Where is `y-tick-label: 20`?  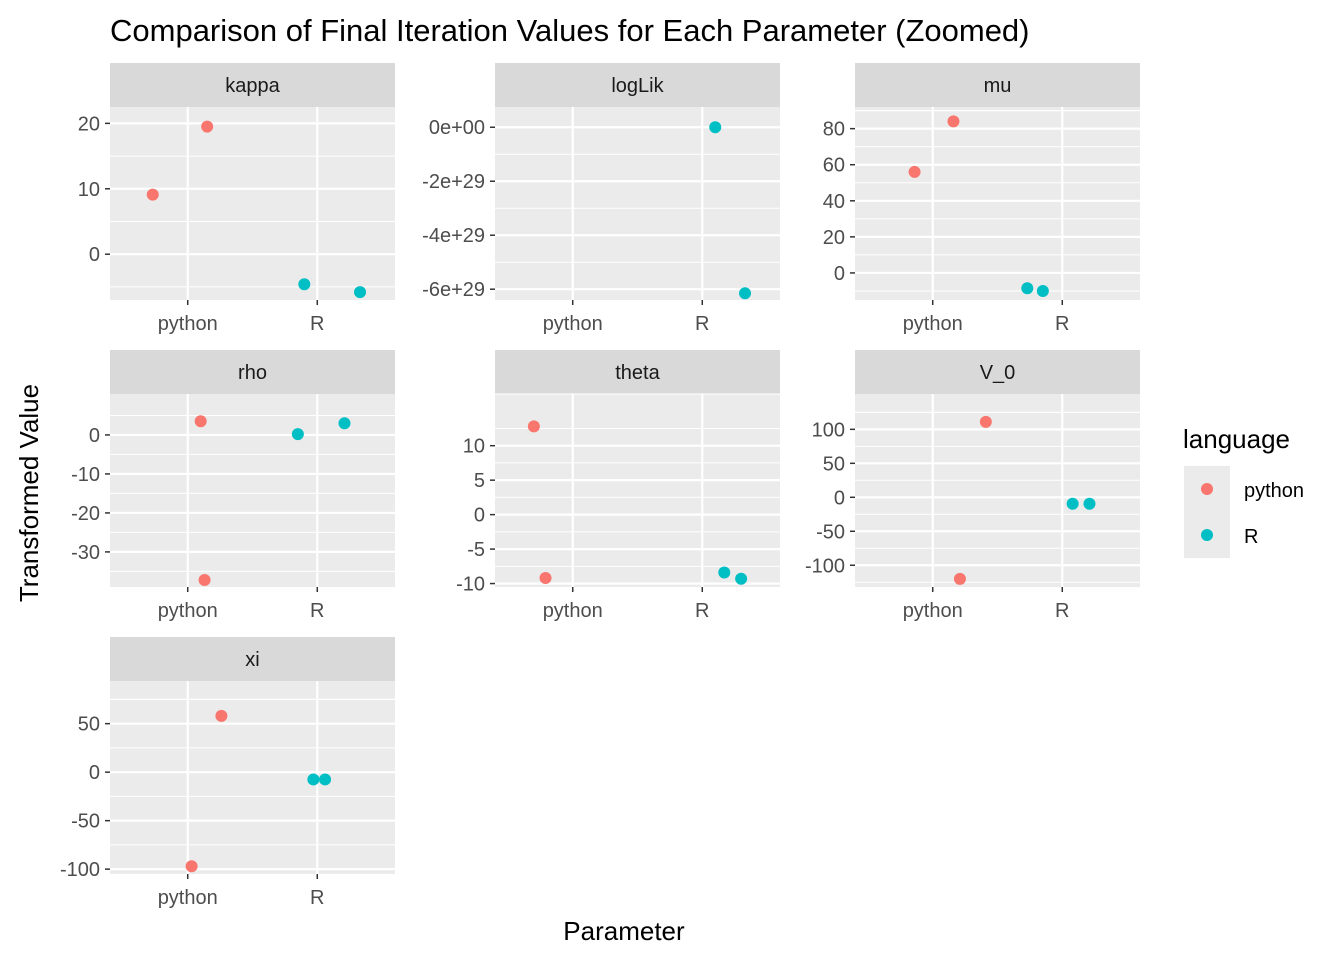
y-tick-label: 20 is located at coordinates (834, 238).